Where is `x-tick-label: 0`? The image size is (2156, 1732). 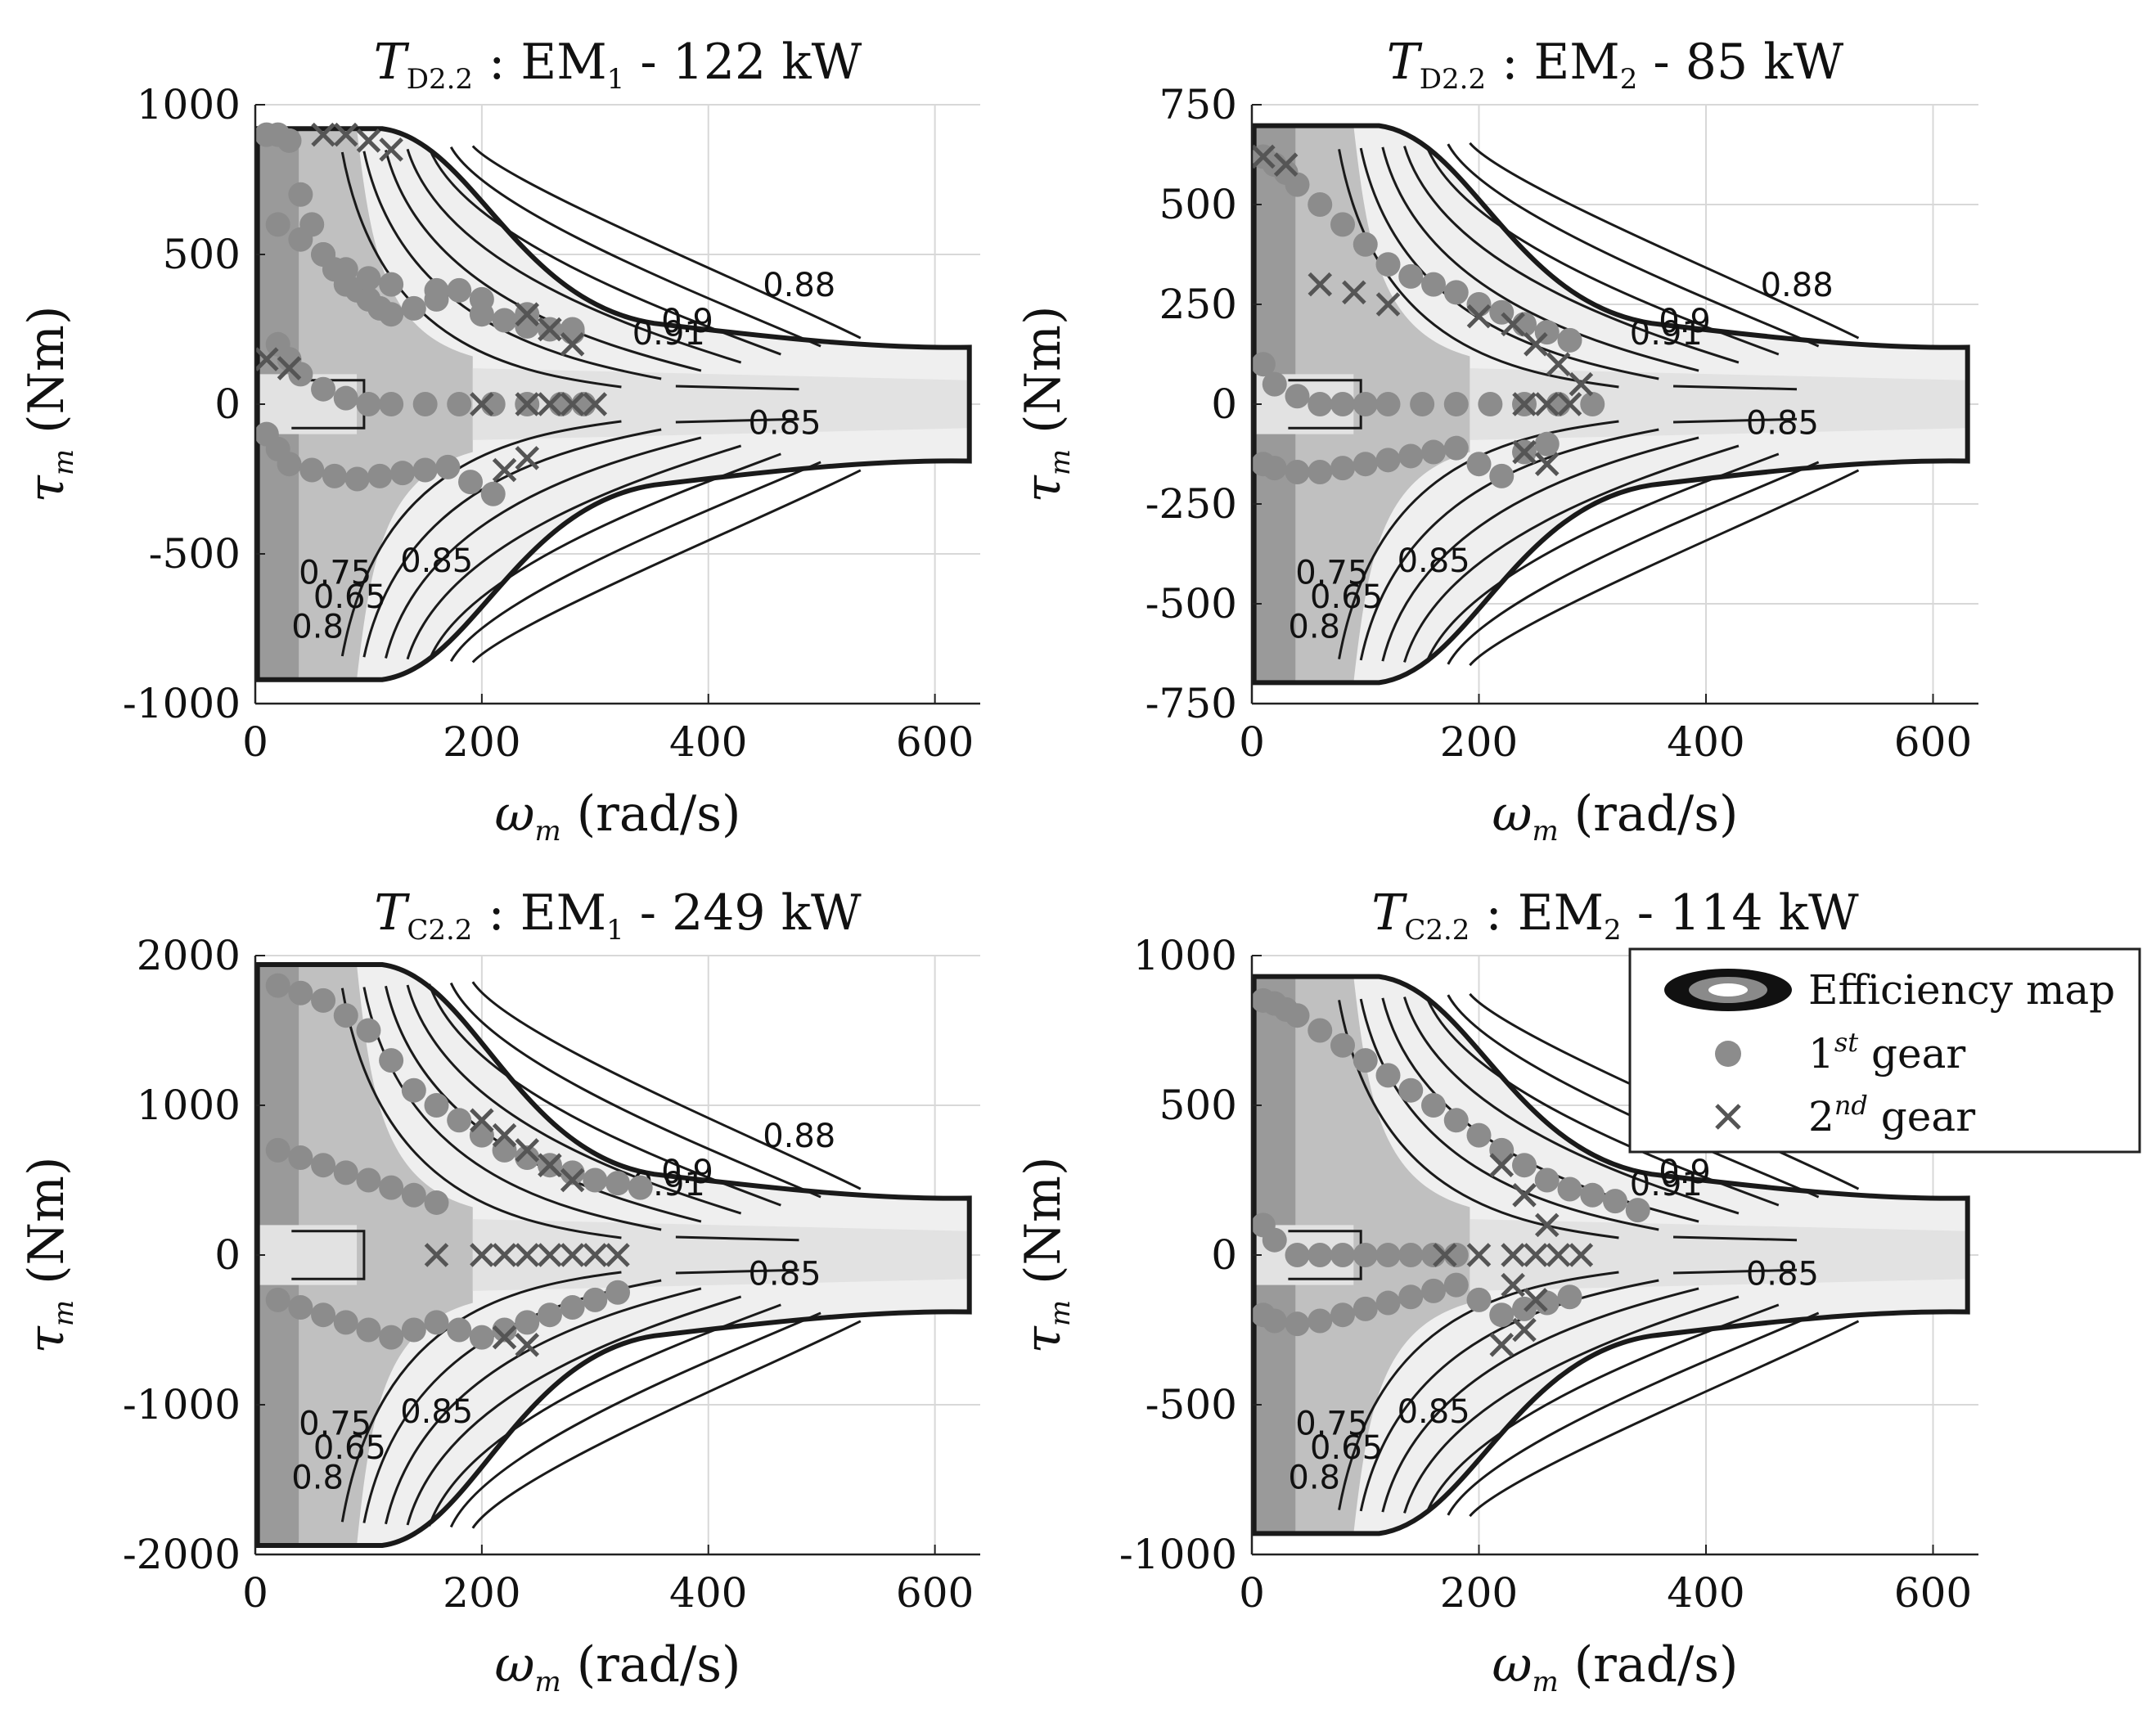
x-tick-label: 0 is located at coordinates (255, 1593).